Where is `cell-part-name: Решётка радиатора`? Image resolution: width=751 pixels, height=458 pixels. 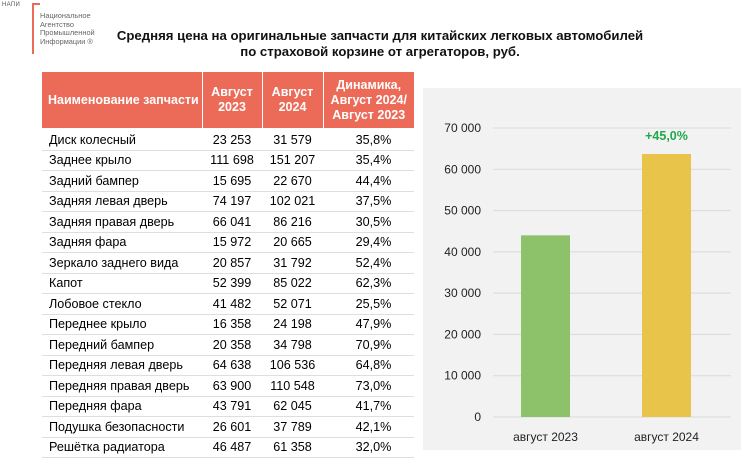 cell-part-name: Решётка радиатора is located at coordinates (122, 447).